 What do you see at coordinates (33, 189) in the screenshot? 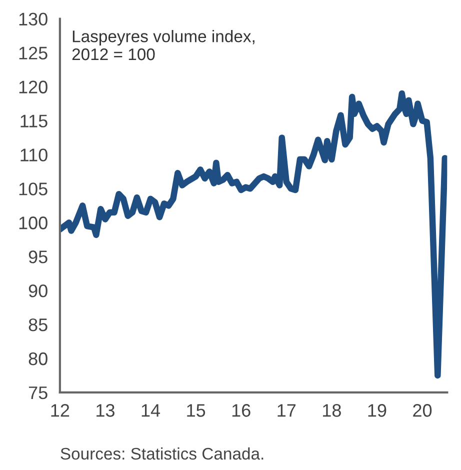
I see `y-tick-label: 105` at bounding box center [33, 189].